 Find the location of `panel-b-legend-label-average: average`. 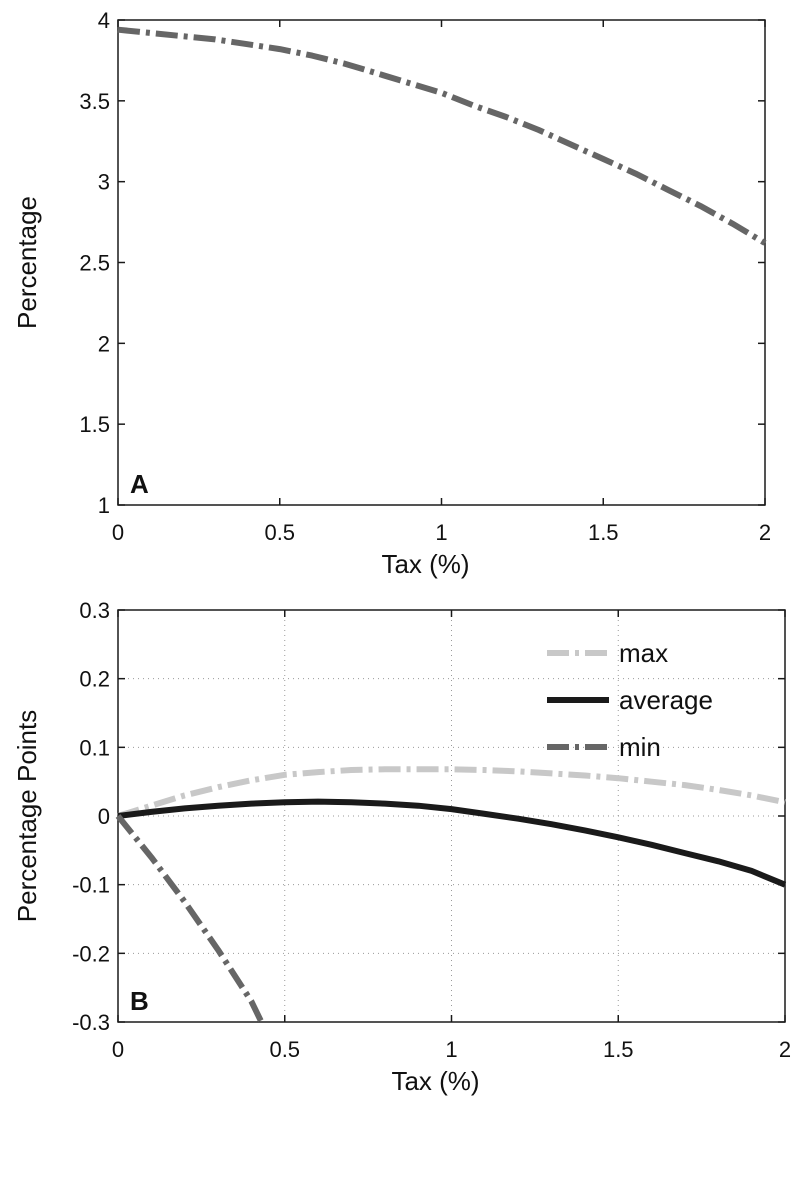

panel-b-legend-label-average: average is located at coordinates (666, 700).